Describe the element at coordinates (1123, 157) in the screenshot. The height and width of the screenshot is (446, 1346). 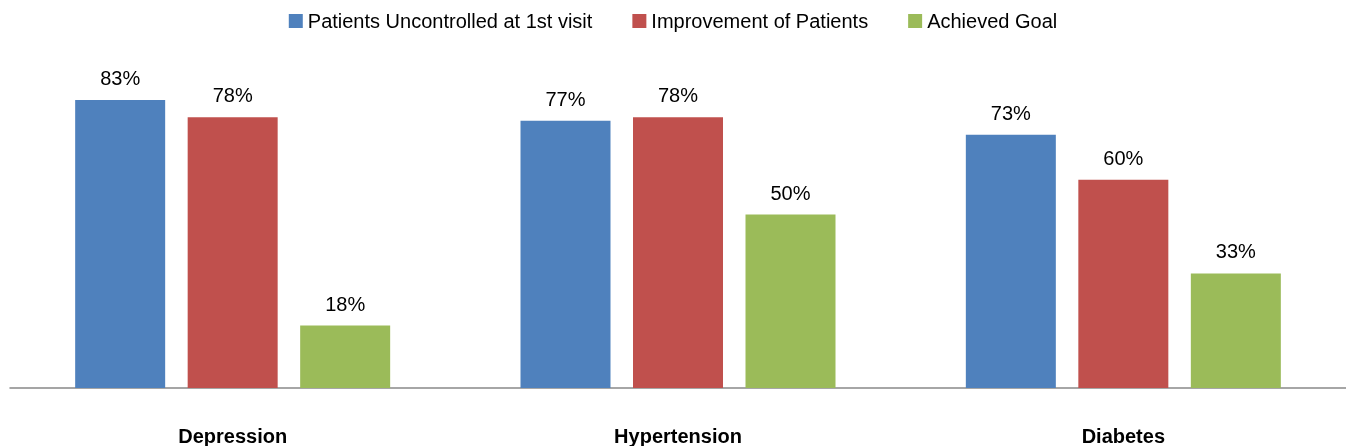
I see `data-label: 60%` at that location.